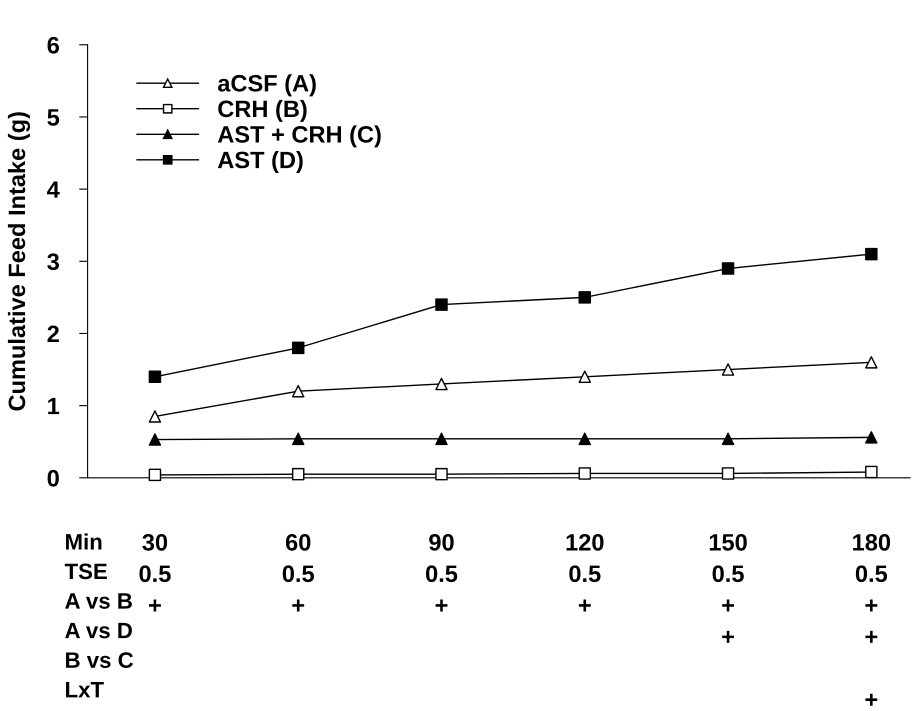  Describe the element at coordinates (442, 573) in the screenshot. I see `x-tick-label: 90 0.5 +` at that location.